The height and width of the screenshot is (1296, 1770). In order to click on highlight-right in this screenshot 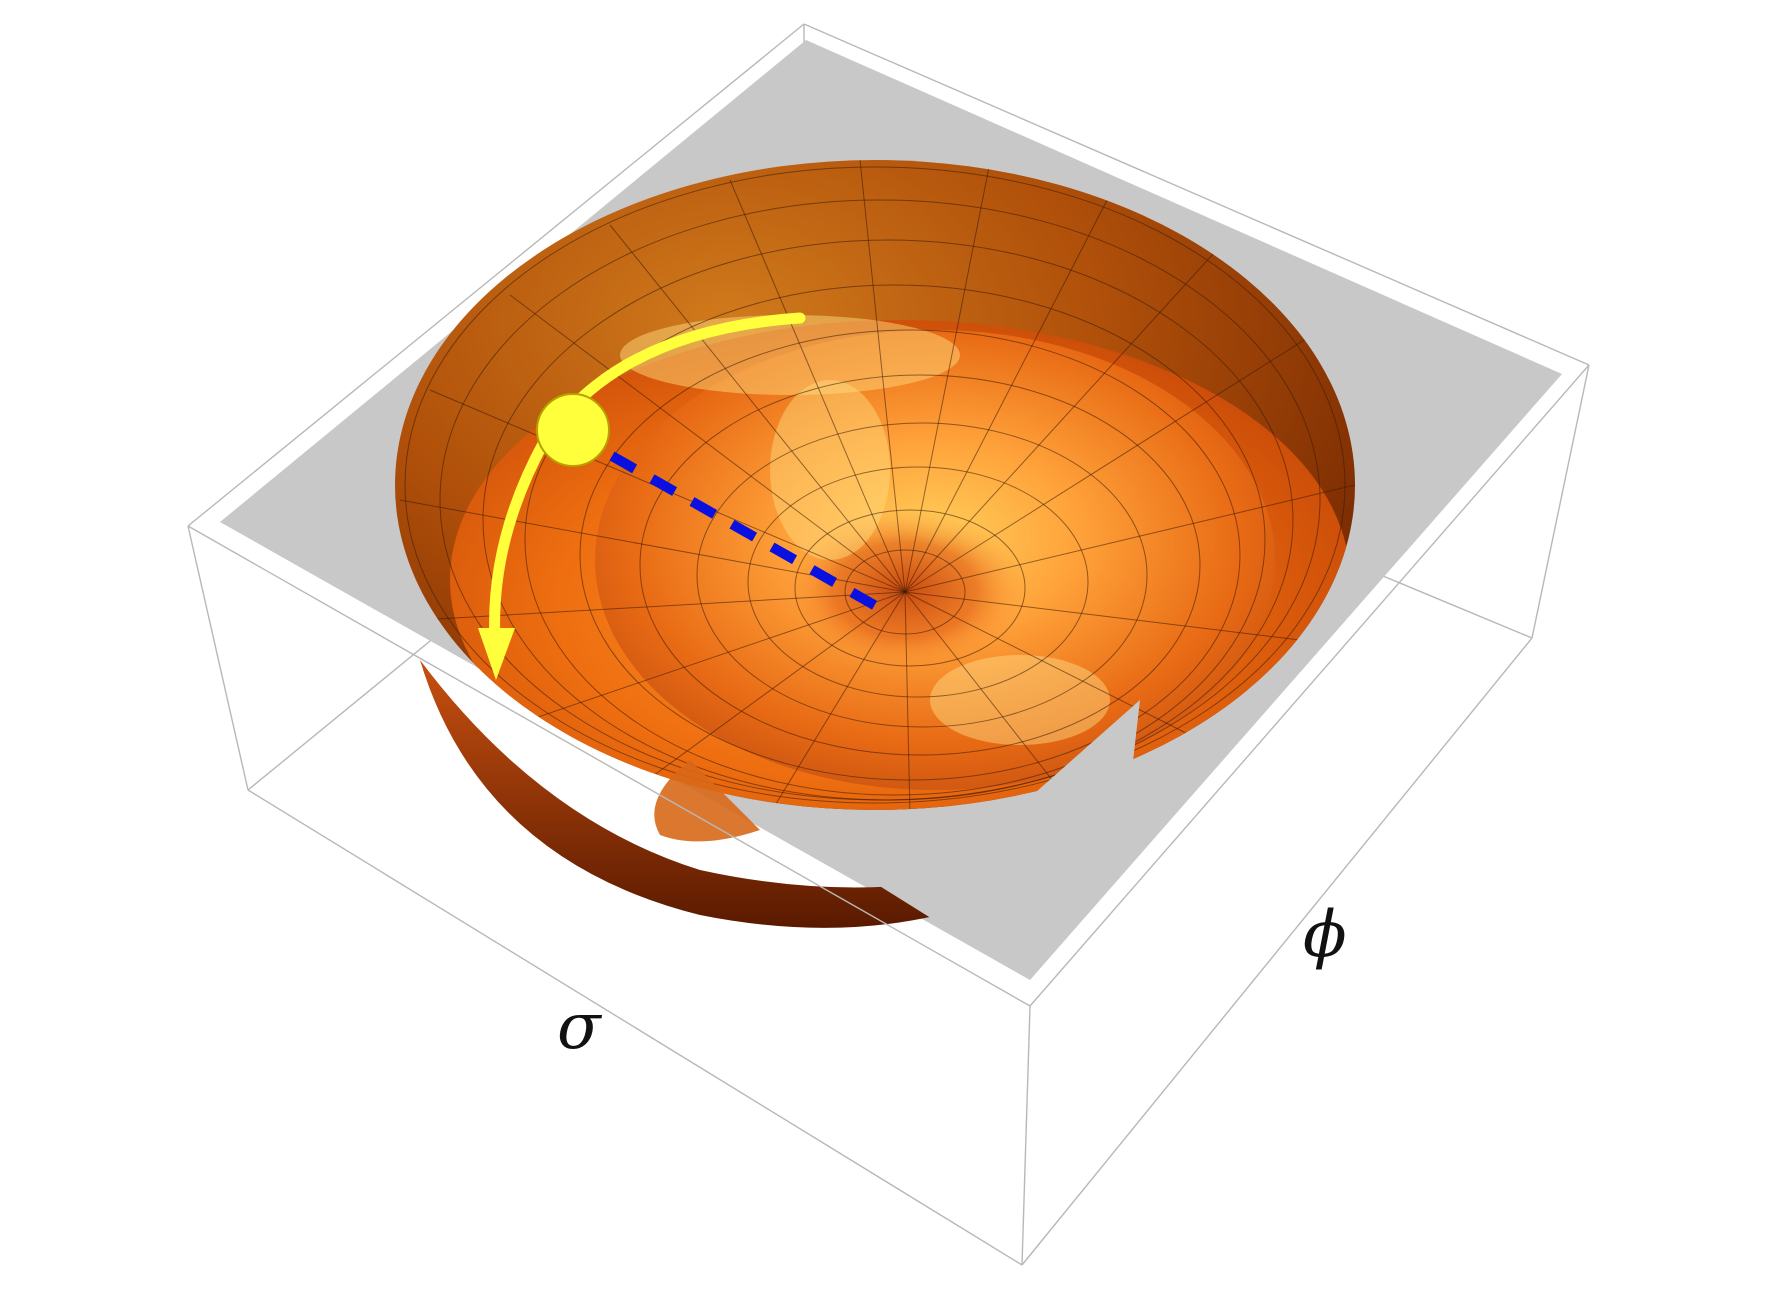, I will do `click(1020, 700)`.